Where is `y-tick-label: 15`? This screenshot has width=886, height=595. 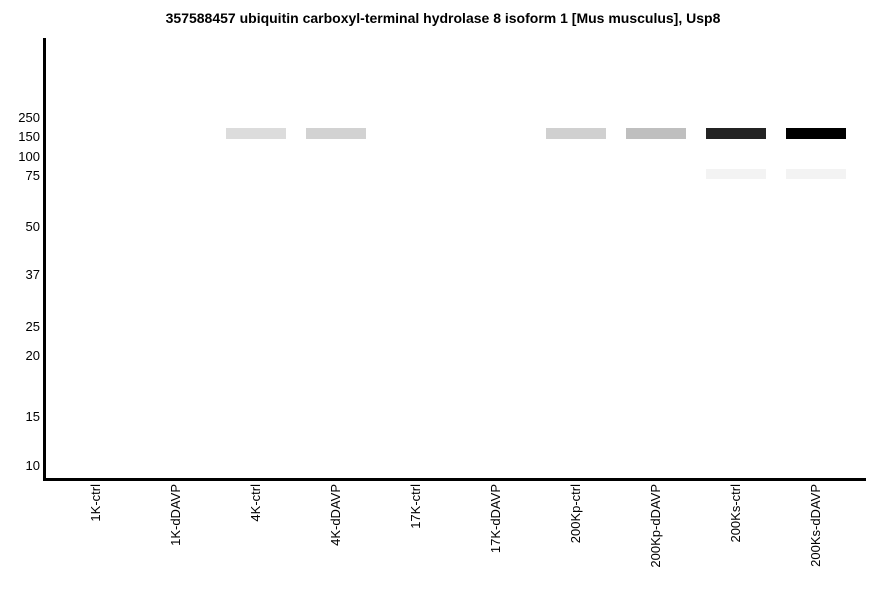 y-tick-label: 15 is located at coordinates (32, 416).